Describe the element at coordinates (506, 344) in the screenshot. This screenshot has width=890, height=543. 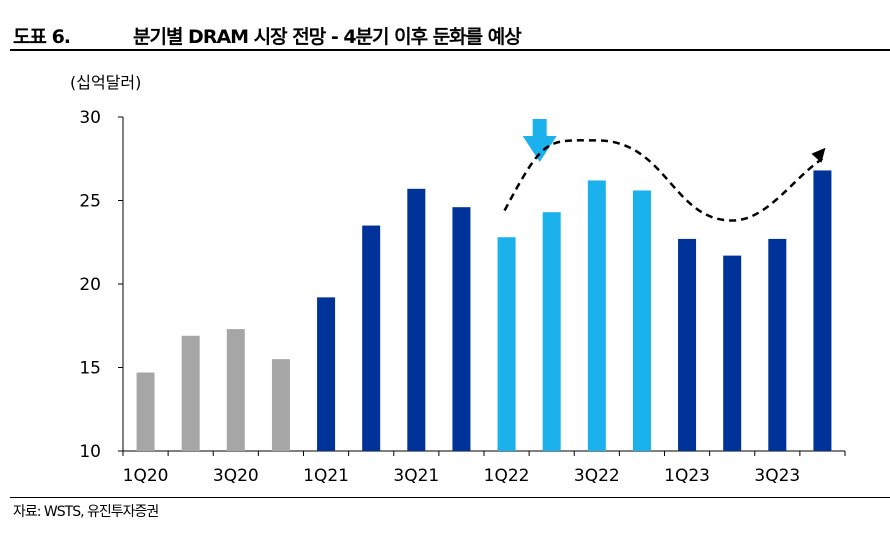
I see `bar-1Q22` at that location.